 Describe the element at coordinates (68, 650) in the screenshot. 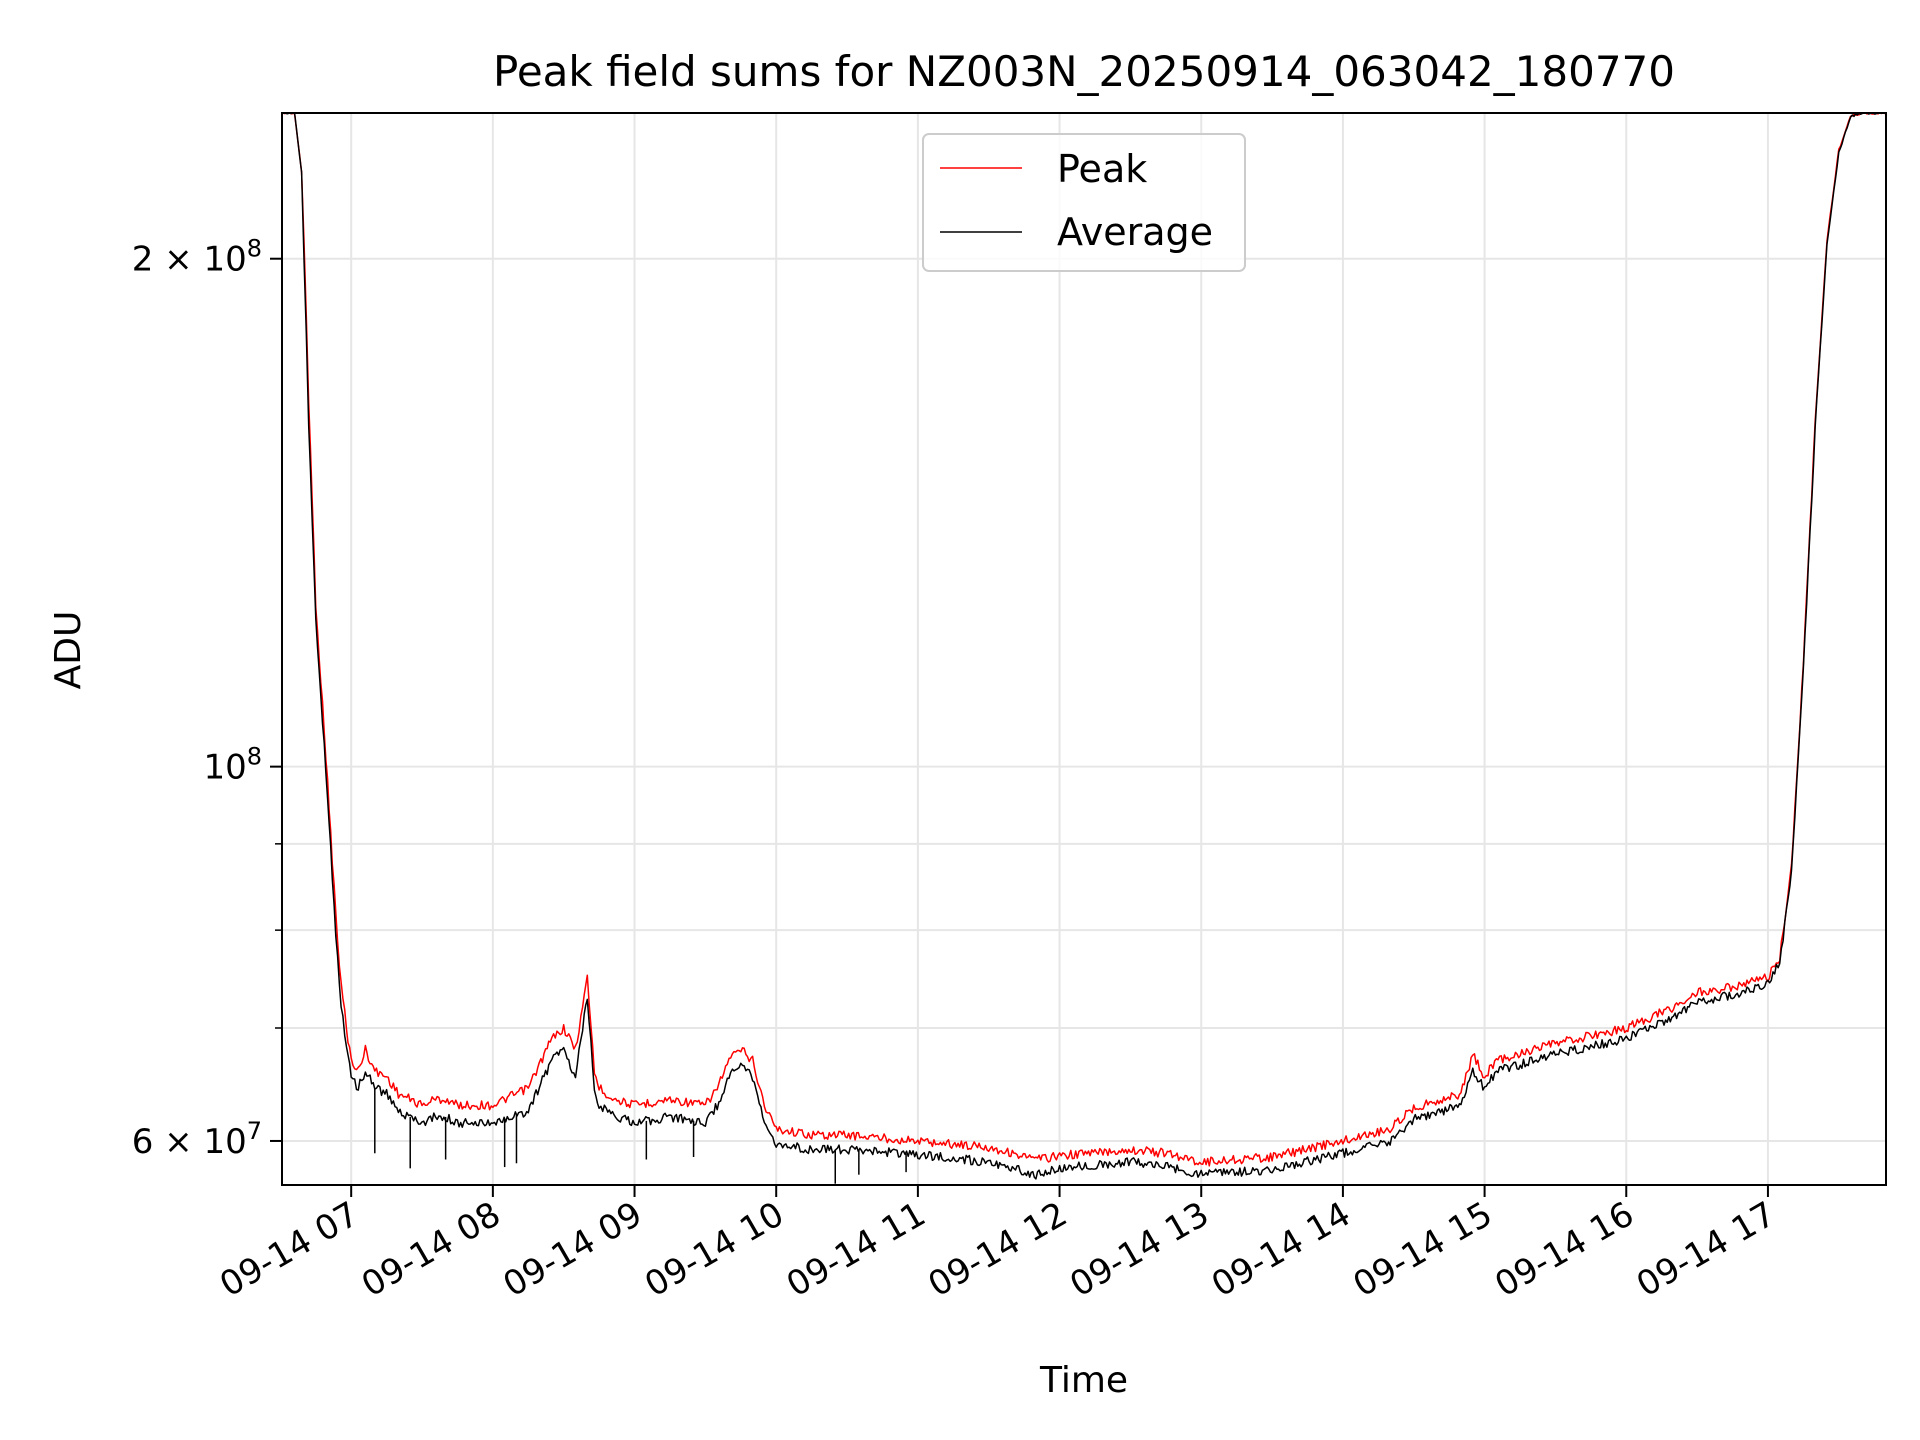

I see `y-axis-label: ADU` at that location.